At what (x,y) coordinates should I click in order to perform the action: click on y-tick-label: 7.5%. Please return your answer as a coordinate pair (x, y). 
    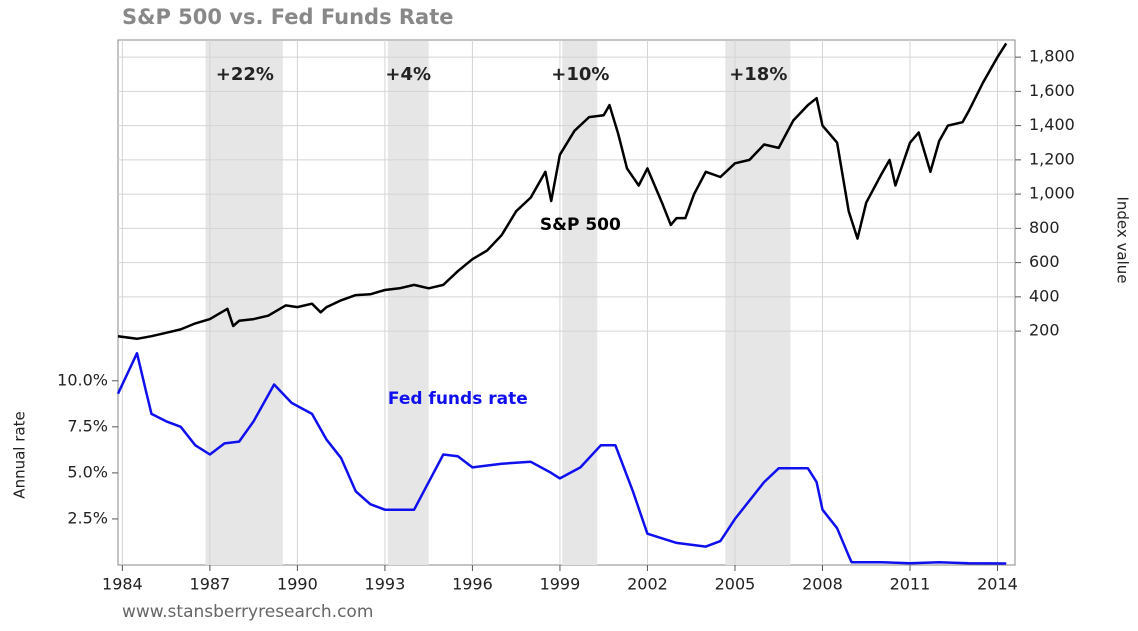
    Looking at the image, I should click on (87, 425).